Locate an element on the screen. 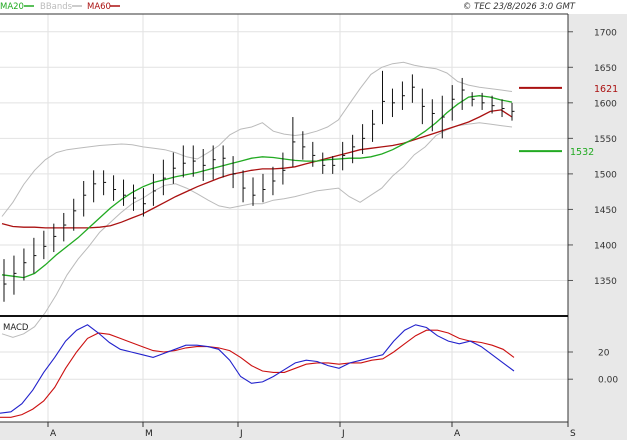  price-tick-label: 1350 is located at coordinates (605, 282).